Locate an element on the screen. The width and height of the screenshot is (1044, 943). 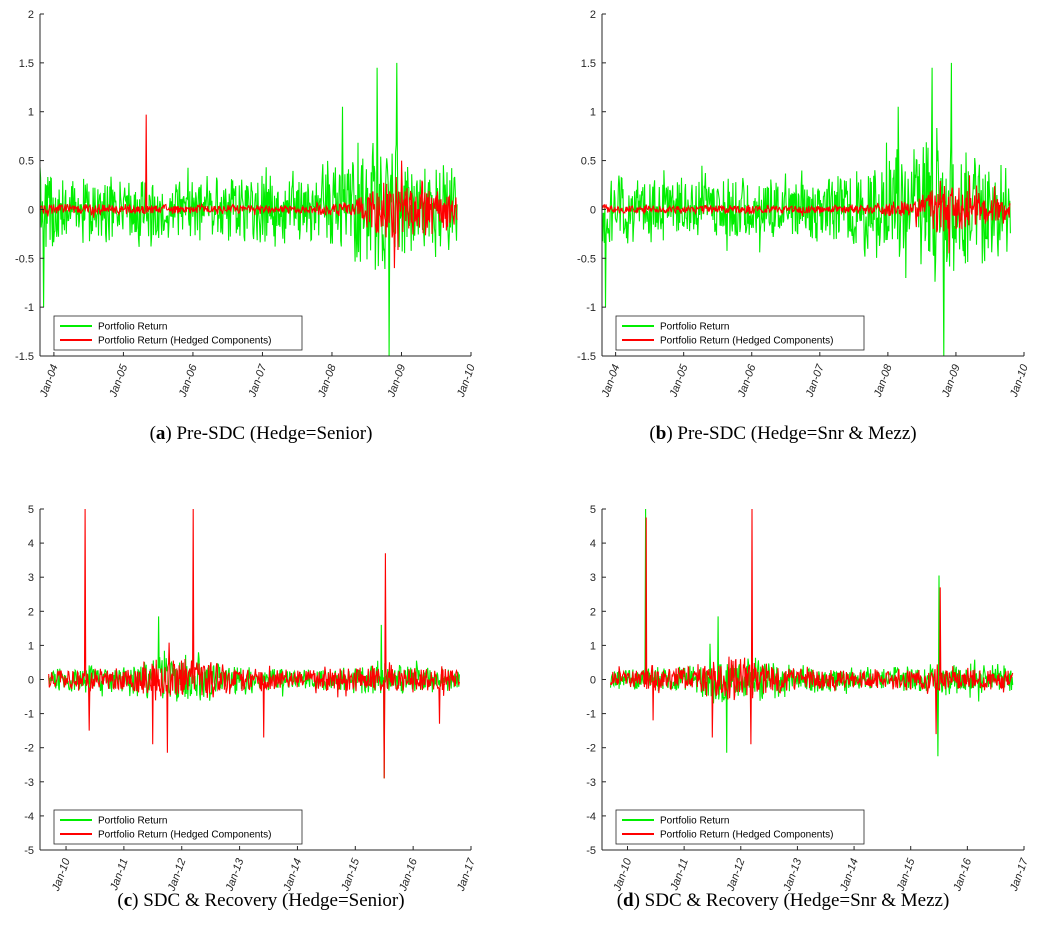
y-tick-label: -5 is located at coordinates (29, 851).